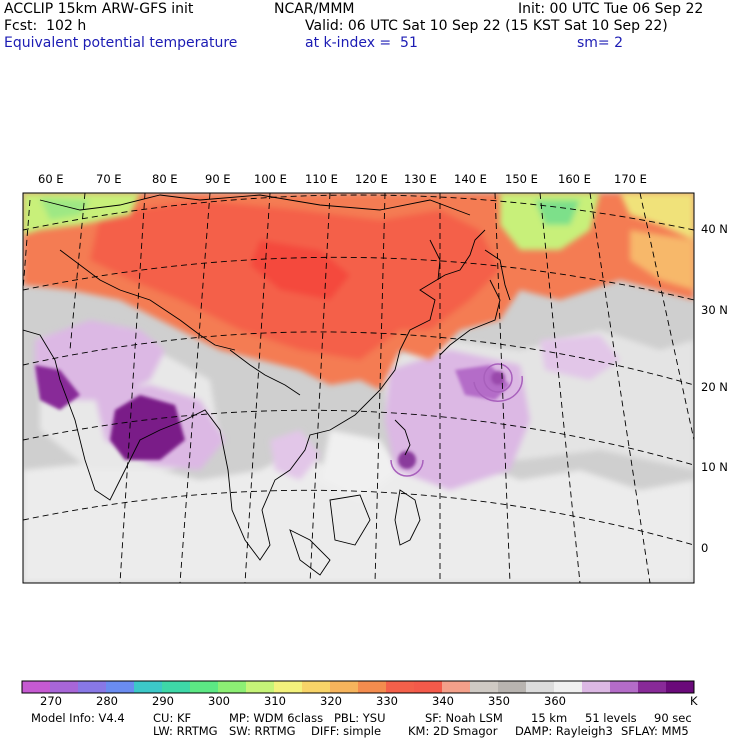 The image size is (740, 740). I want to click on colorbar-tick: 310, so click(275, 701).